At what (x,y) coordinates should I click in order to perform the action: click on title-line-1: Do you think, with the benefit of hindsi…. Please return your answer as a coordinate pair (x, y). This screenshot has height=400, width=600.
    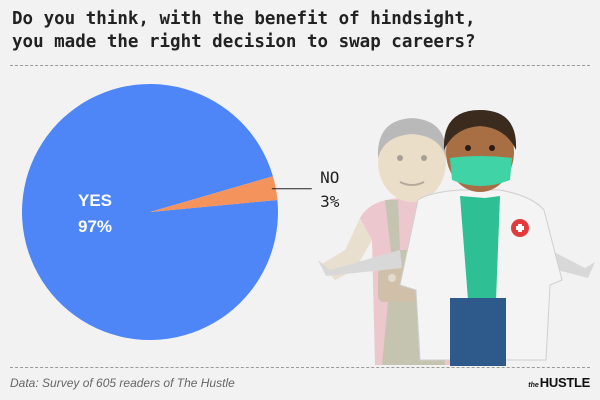
    Looking at the image, I should click on (244, 19).